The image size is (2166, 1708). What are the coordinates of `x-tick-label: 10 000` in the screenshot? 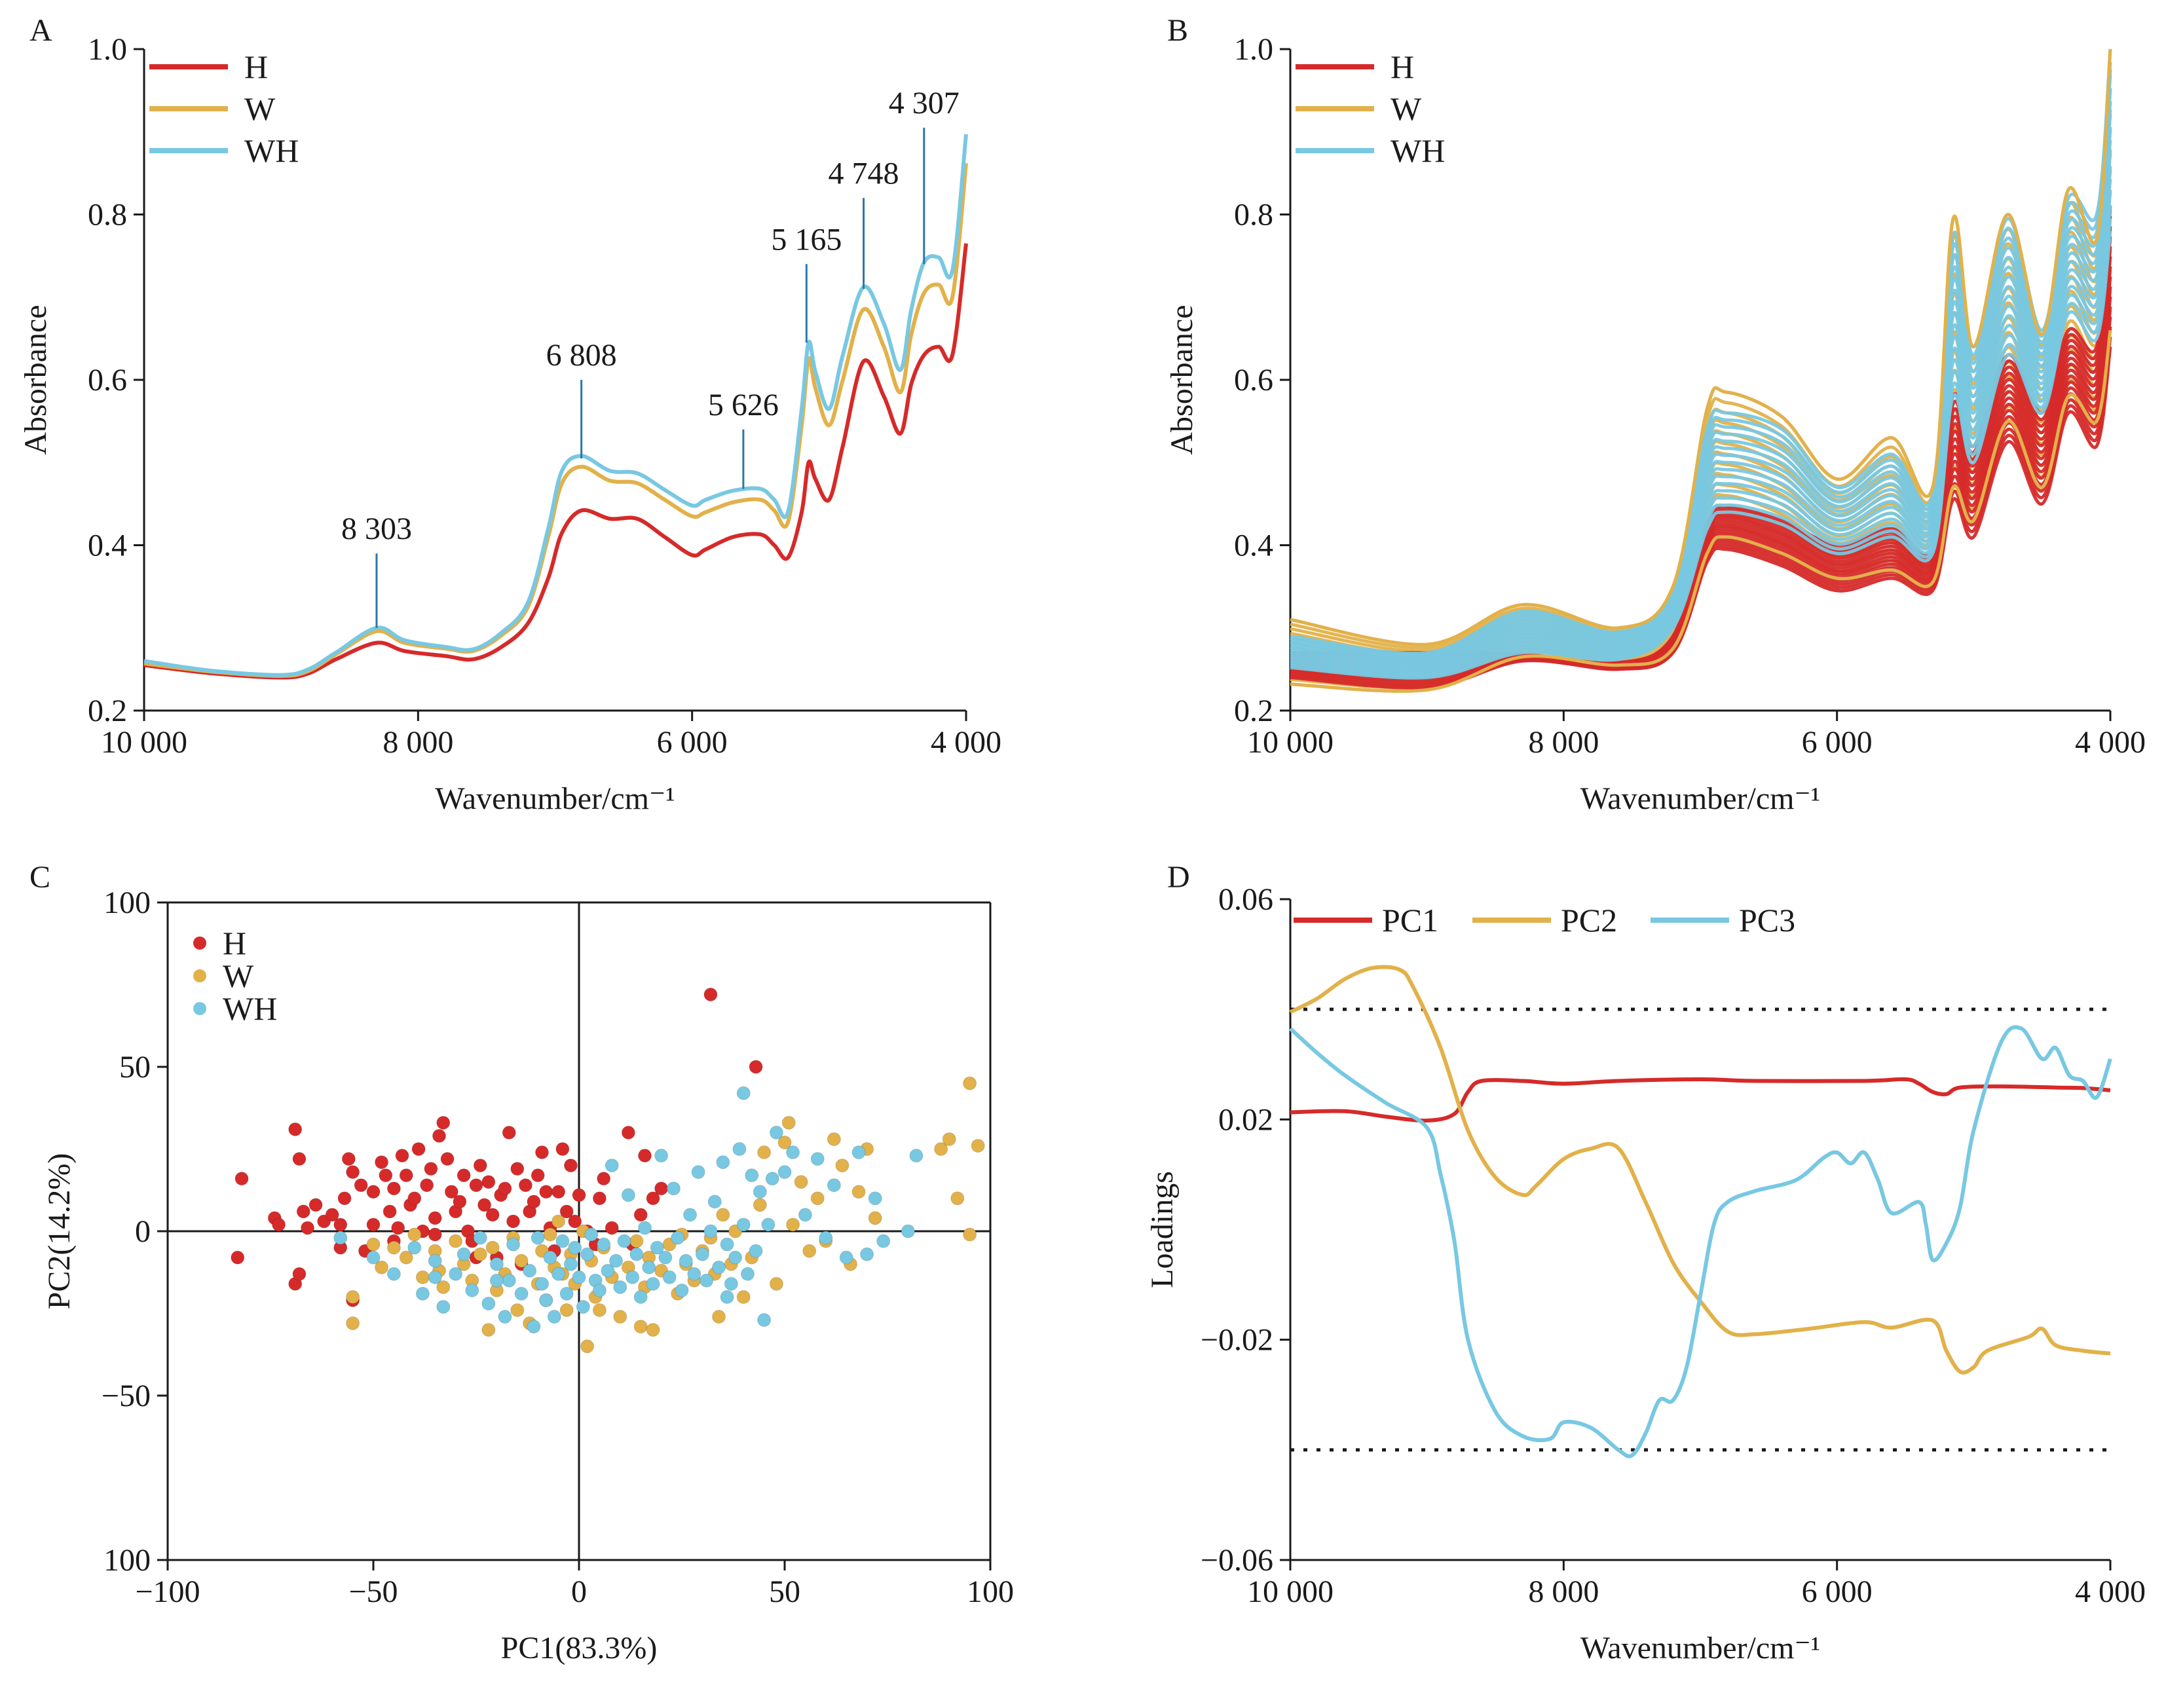 It's located at (1290, 1591).